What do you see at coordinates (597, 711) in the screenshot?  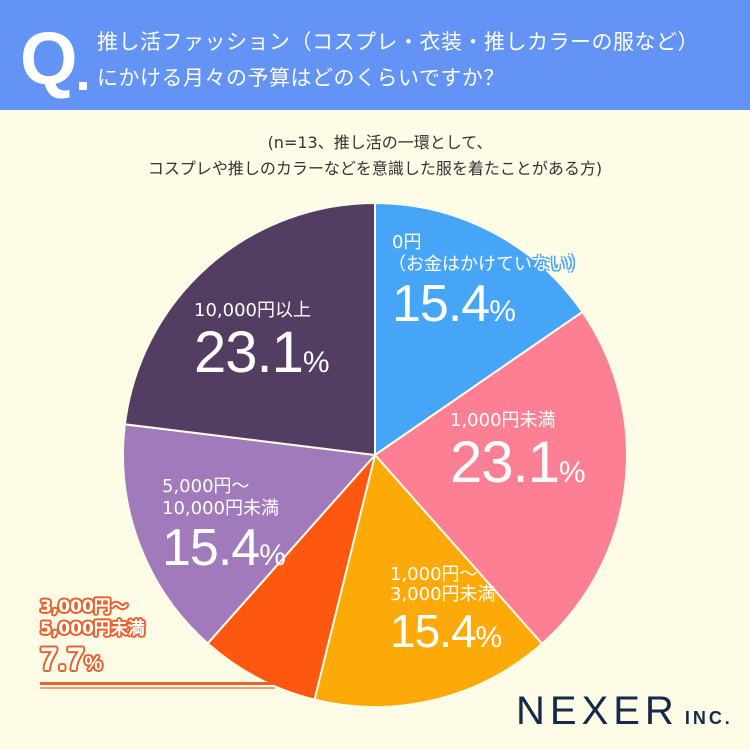 I see `logo-main: NEXER` at bounding box center [597, 711].